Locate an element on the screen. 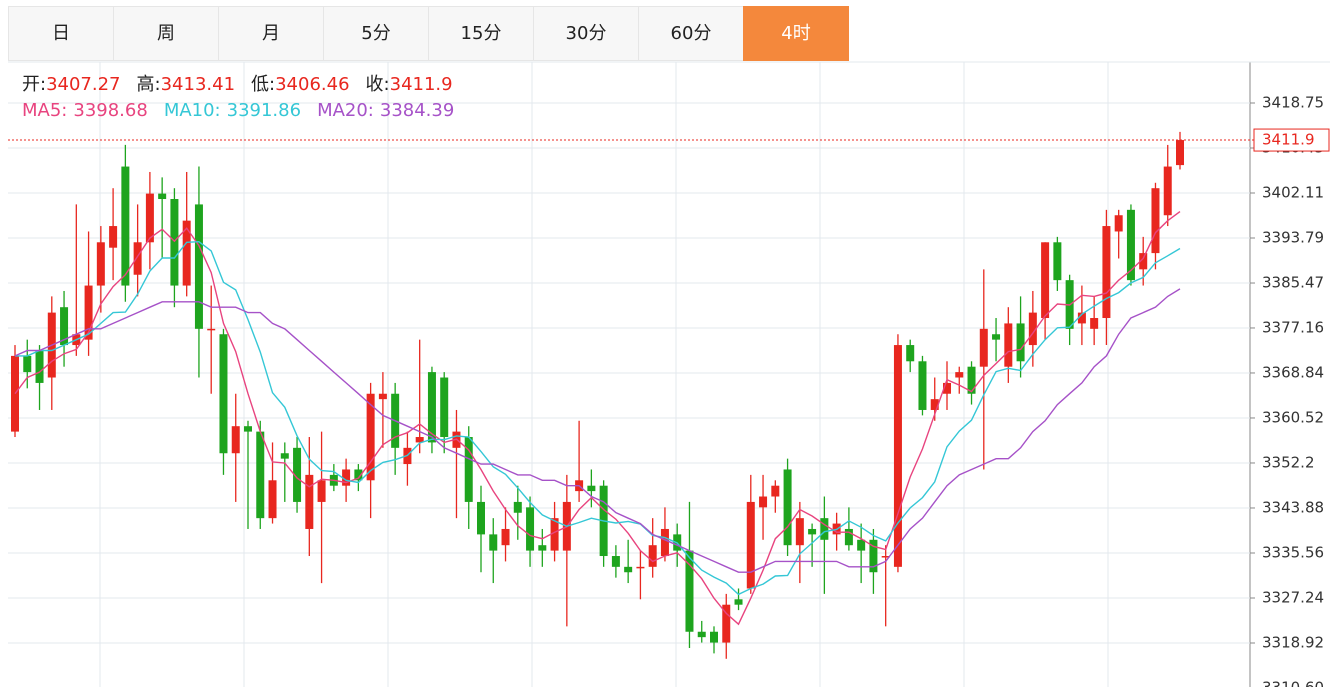 Image resolution: width=1330 pixels, height=687 pixels. tab: 15分 is located at coordinates (481, 33).